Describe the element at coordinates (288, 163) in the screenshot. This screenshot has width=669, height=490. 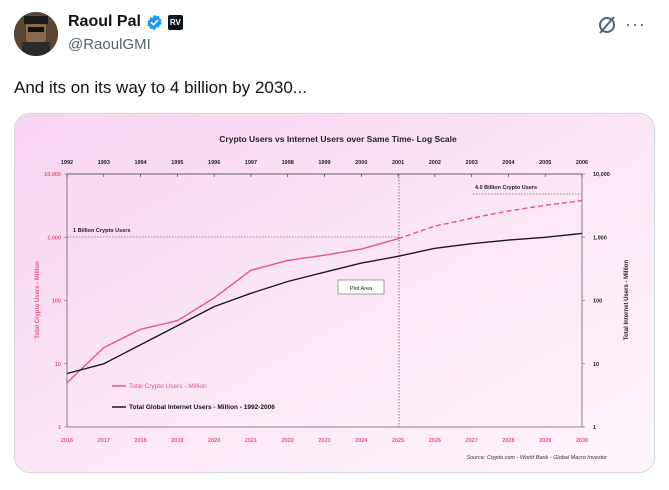
I see `top-axis-label: 1998` at that location.